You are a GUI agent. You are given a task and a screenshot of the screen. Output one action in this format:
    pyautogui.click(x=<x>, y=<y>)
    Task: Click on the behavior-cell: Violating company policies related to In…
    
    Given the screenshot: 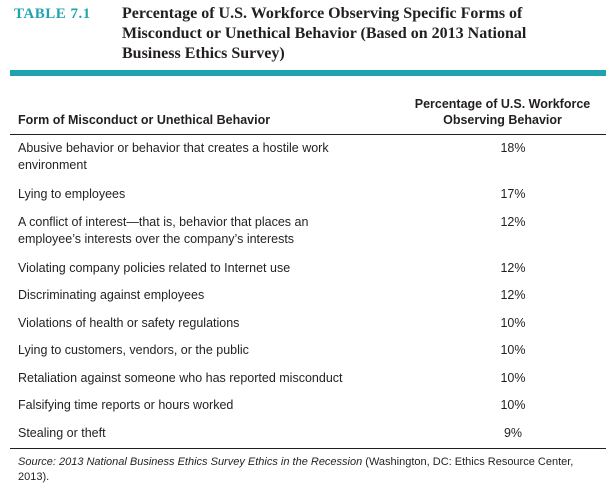 What is the action you would take?
    pyautogui.click(x=154, y=267)
    